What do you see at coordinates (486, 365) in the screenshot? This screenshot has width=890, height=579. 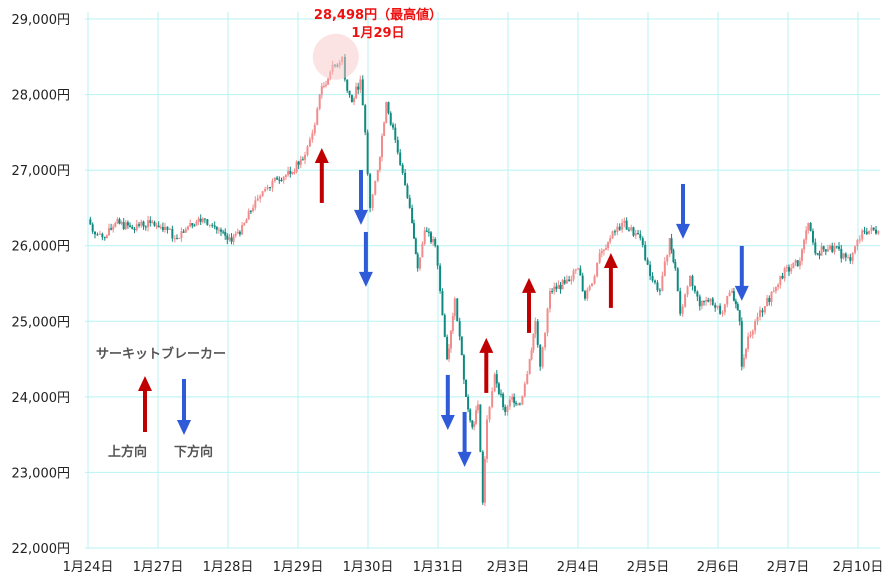 I see `up-arrow-icon` at bounding box center [486, 365].